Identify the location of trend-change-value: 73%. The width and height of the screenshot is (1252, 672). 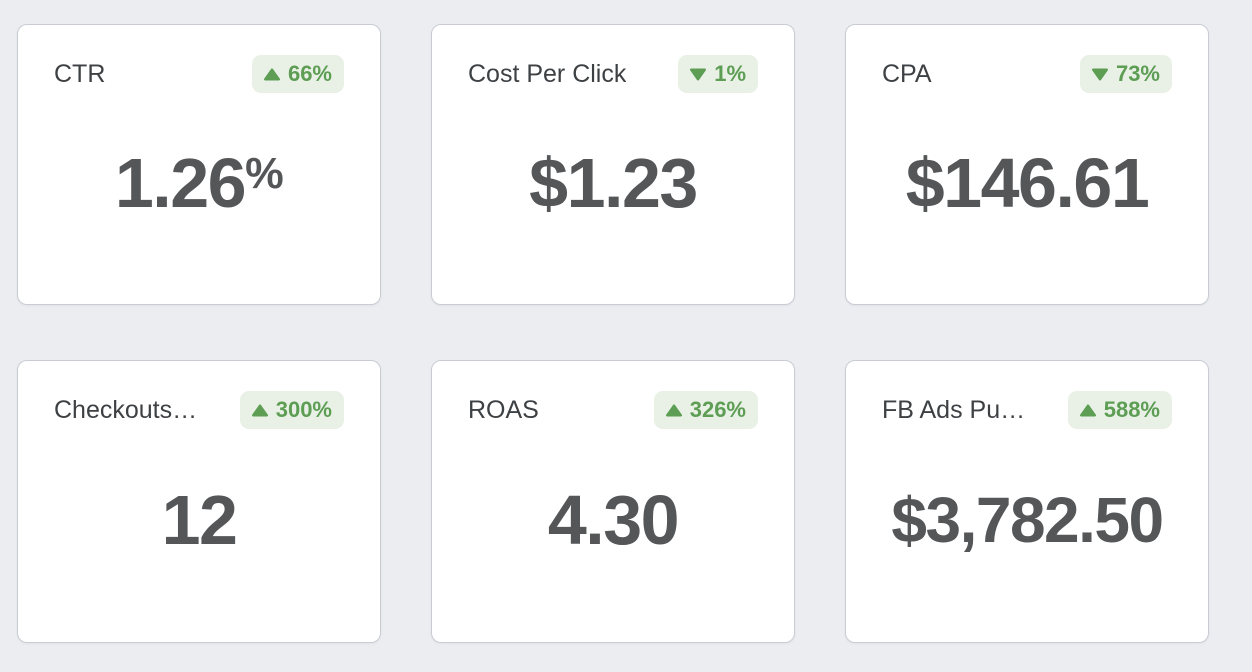
(1137, 73).